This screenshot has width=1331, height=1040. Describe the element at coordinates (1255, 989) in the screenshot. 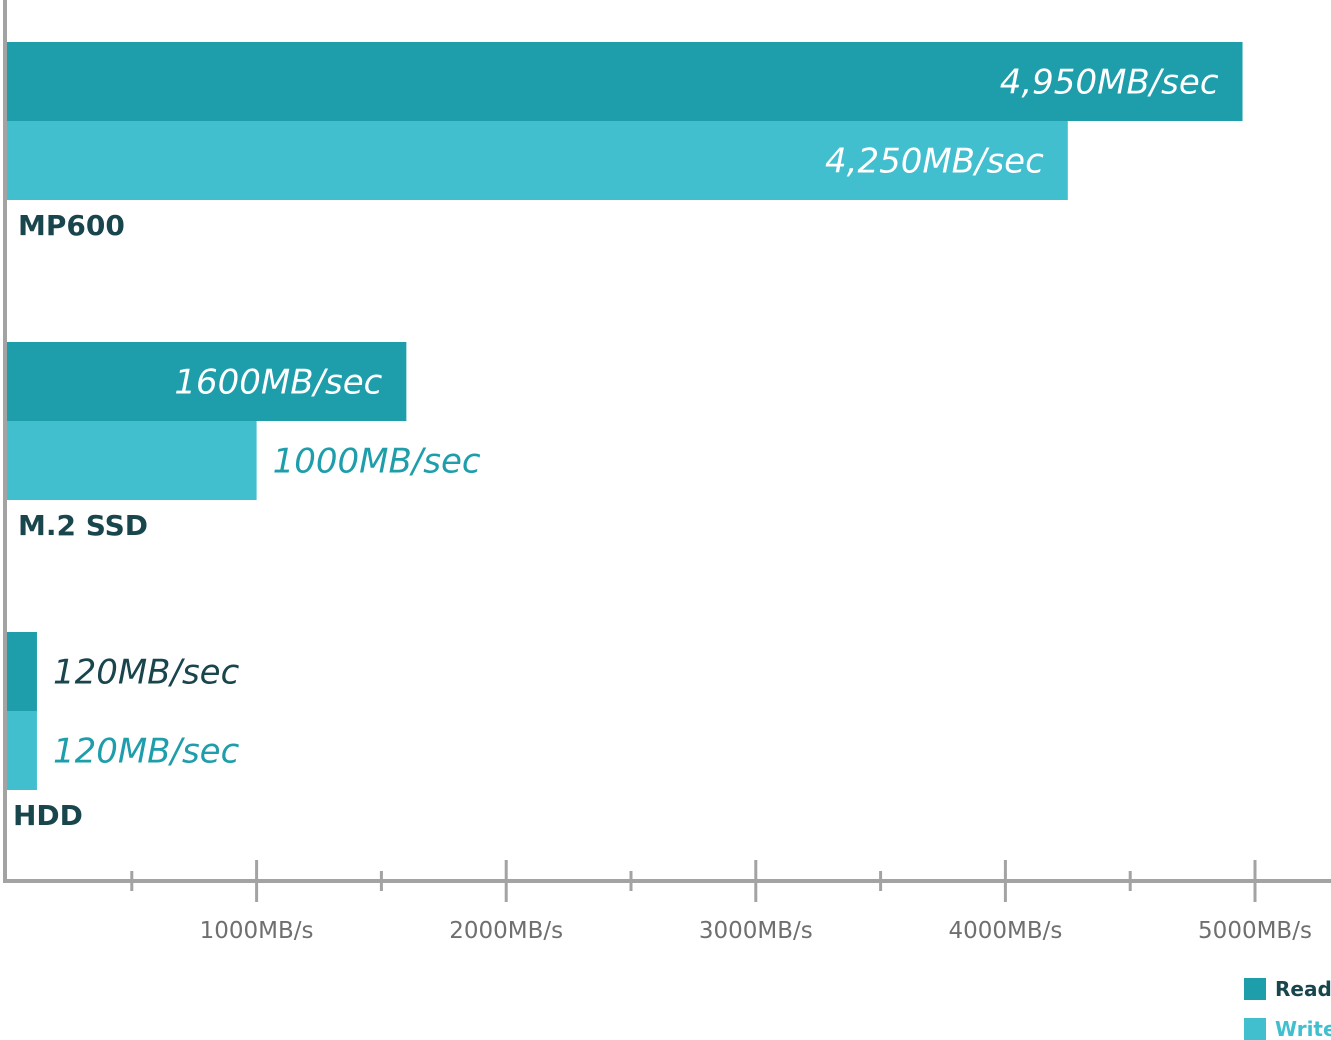

I see `legend-swatch-read` at that location.